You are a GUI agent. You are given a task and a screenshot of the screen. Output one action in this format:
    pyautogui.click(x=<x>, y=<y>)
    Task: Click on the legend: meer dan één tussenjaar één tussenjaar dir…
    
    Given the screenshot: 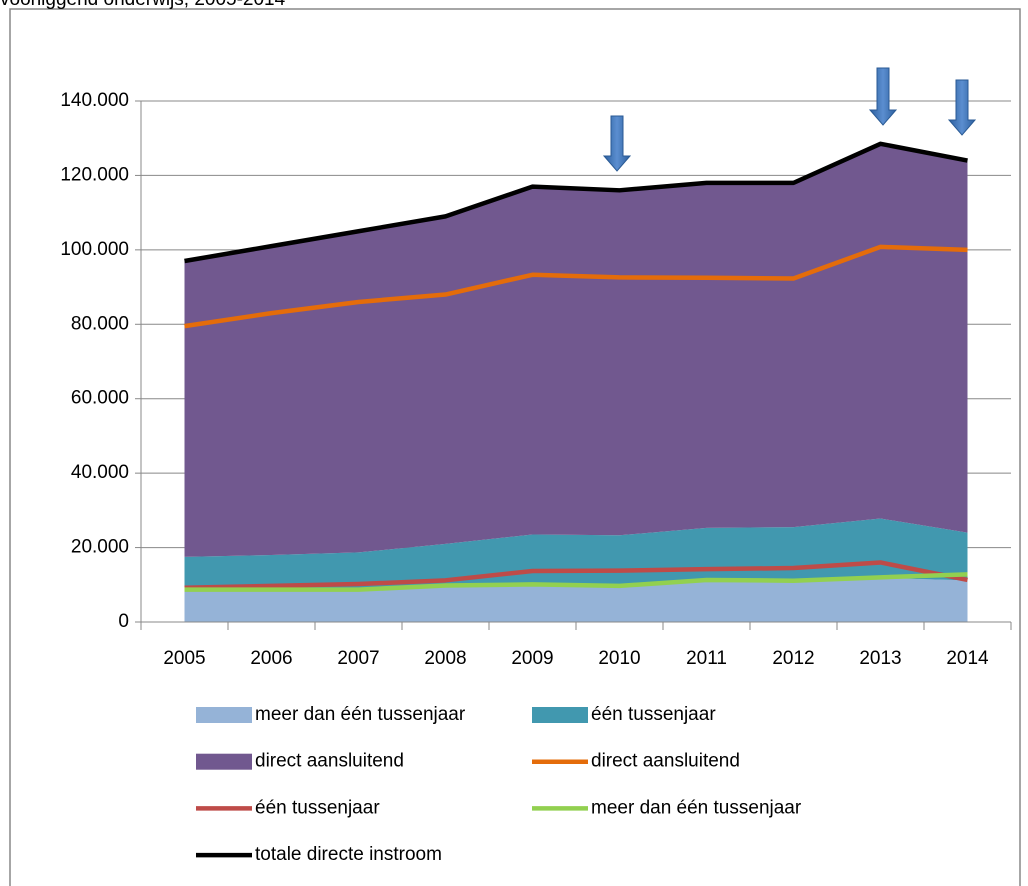 What is the action you would take?
    pyautogui.click(x=499, y=784)
    